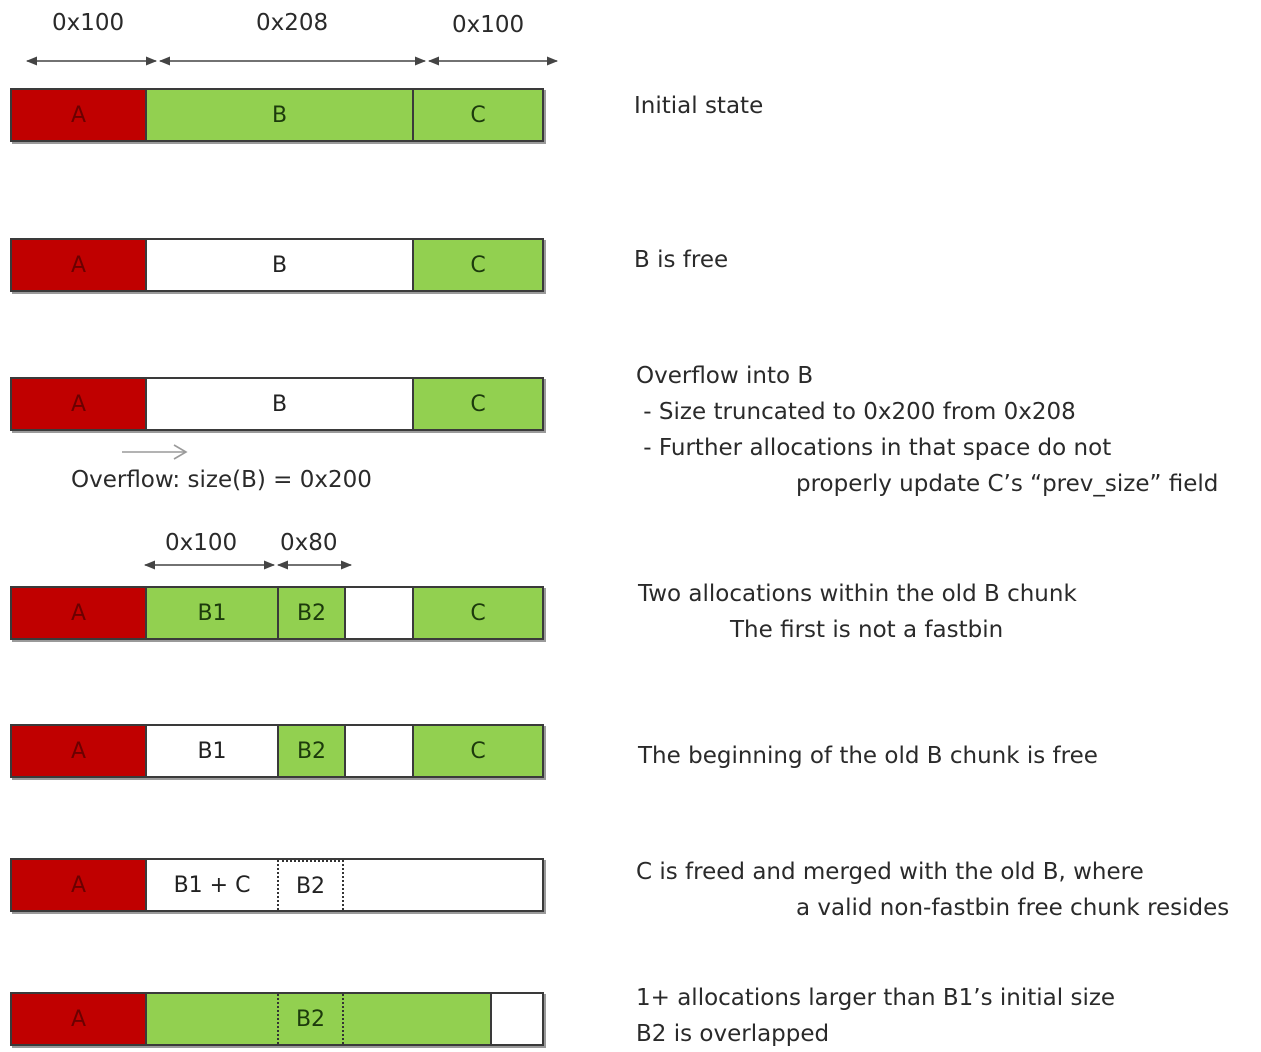  I want to click on chunk-b1: B1, so click(211, 613).